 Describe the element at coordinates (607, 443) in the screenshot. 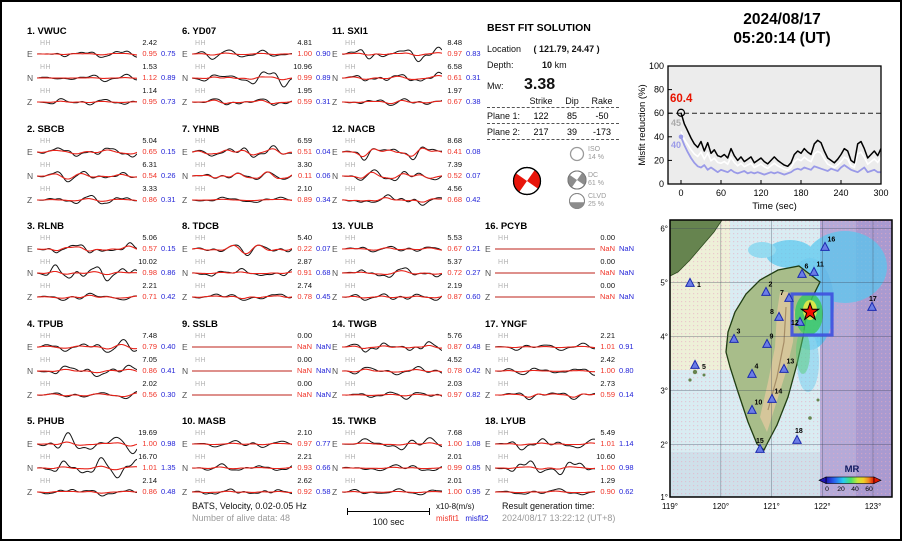

I see `misfit1-value: 1.01` at that location.